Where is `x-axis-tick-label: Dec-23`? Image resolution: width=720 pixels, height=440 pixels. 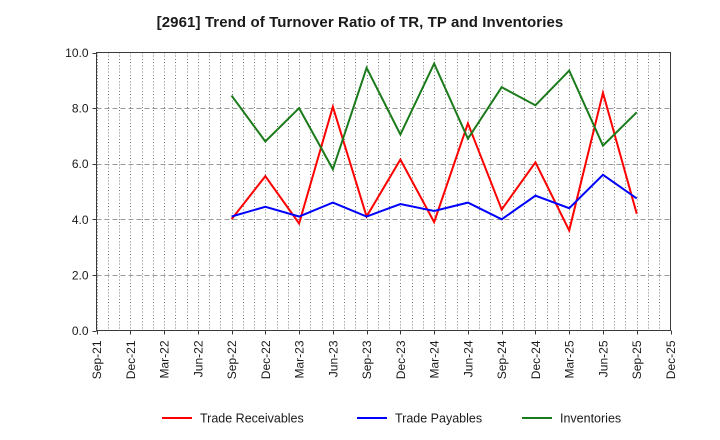
x-axis-tick-label: Dec-23 is located at coordinates (401, 359).